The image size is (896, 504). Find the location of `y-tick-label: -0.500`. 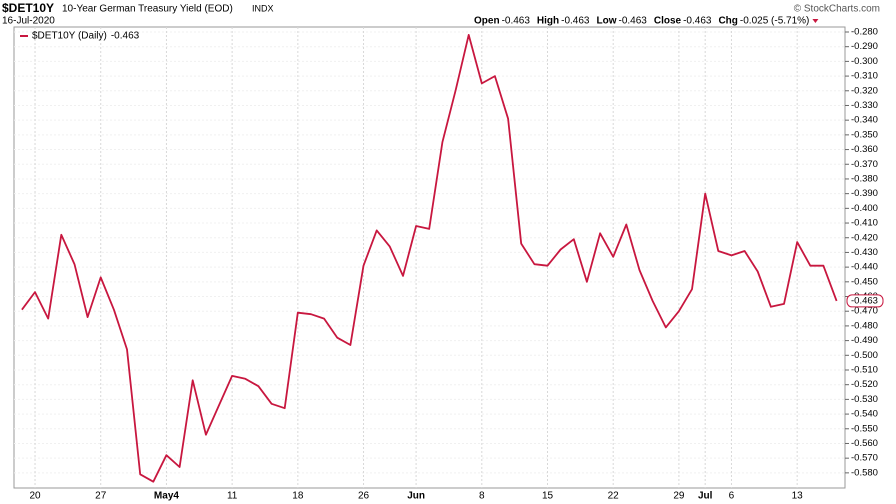

y-tick-label: -0.500 is located at coordinates (864, 355).